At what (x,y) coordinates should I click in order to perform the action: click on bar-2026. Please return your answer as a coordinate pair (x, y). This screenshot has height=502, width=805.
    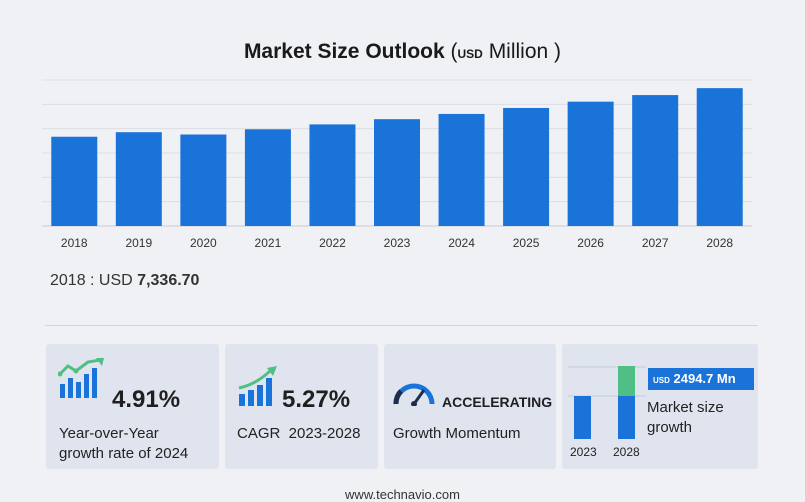
    Looking at the image, I should click on (590, 163).